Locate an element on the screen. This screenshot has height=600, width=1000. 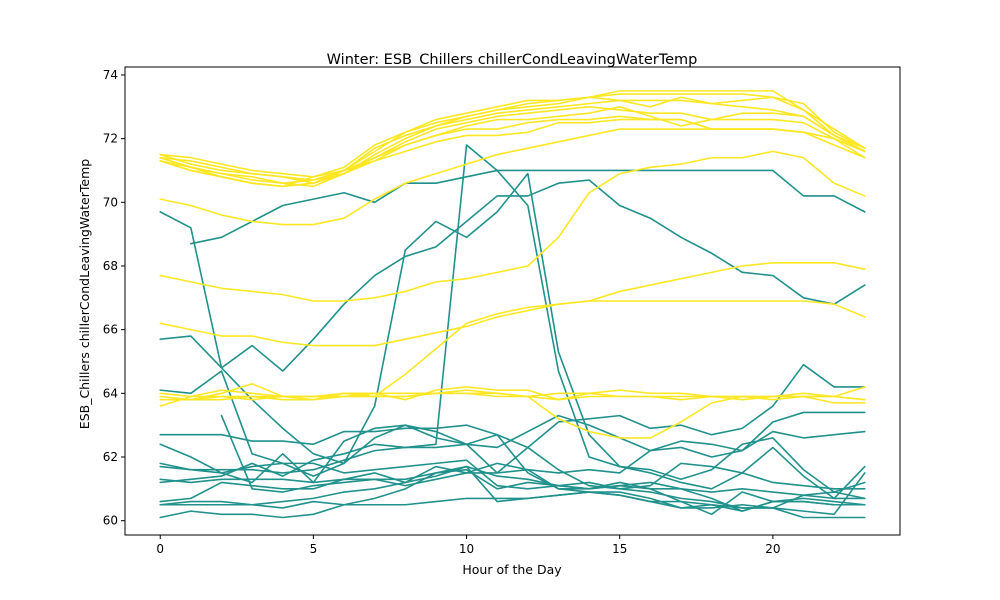
y-axis-label: ESB_Chillers chillerCondLeavingWaterTemp is located at coordinates (84, 294).